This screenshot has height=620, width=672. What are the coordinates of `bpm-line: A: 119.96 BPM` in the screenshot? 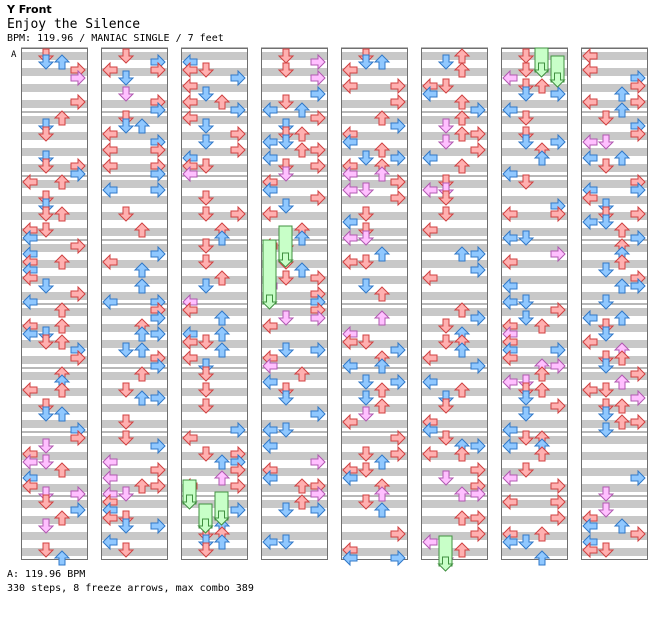 It's located at (46, 574).